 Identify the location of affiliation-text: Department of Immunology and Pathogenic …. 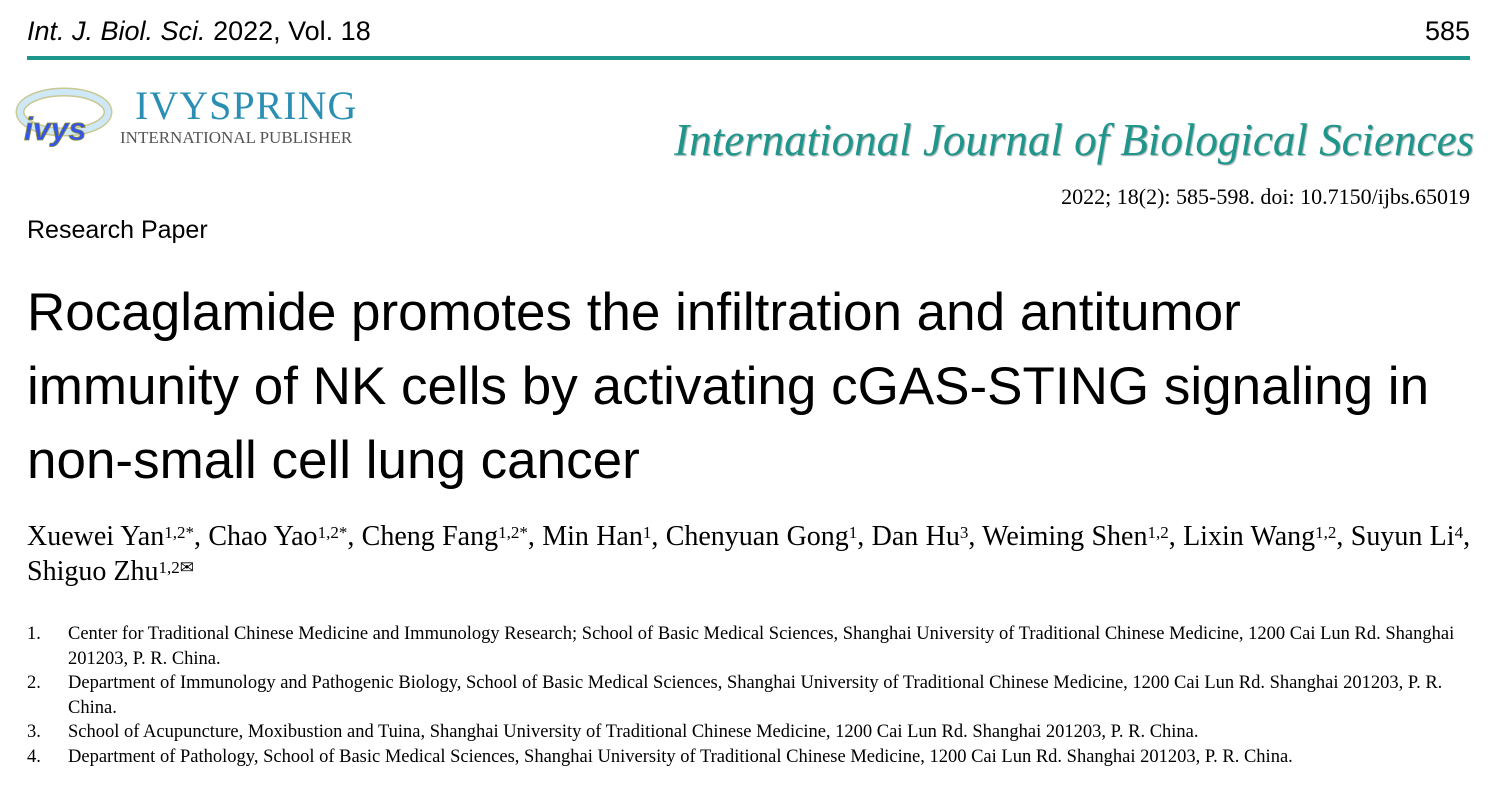
(755, 695).